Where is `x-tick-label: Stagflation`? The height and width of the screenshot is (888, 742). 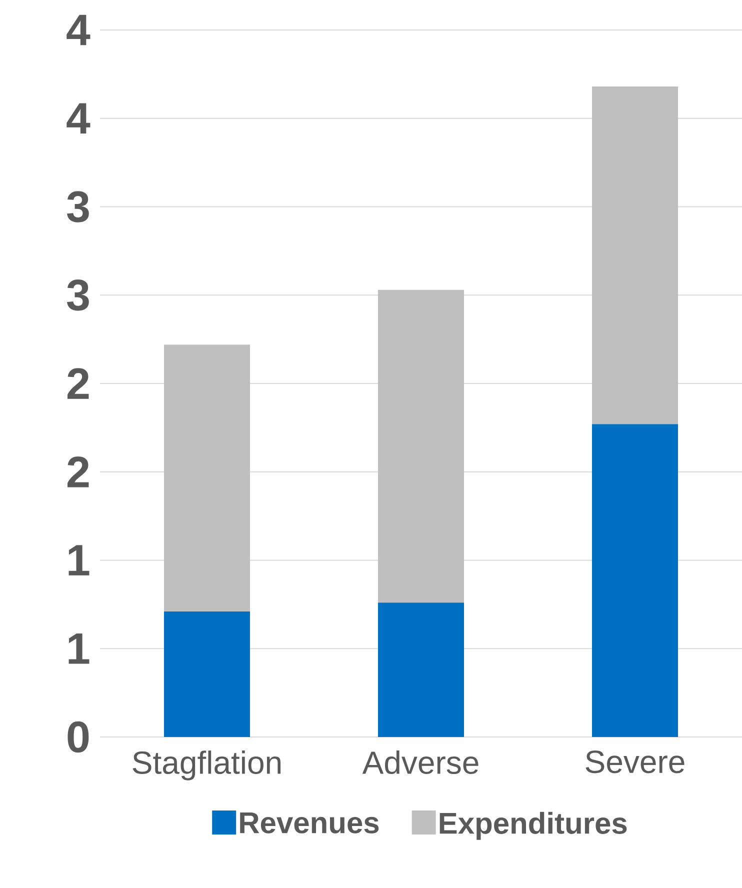 x-tick-label: Stagflation is located at coordinates (206, 765).